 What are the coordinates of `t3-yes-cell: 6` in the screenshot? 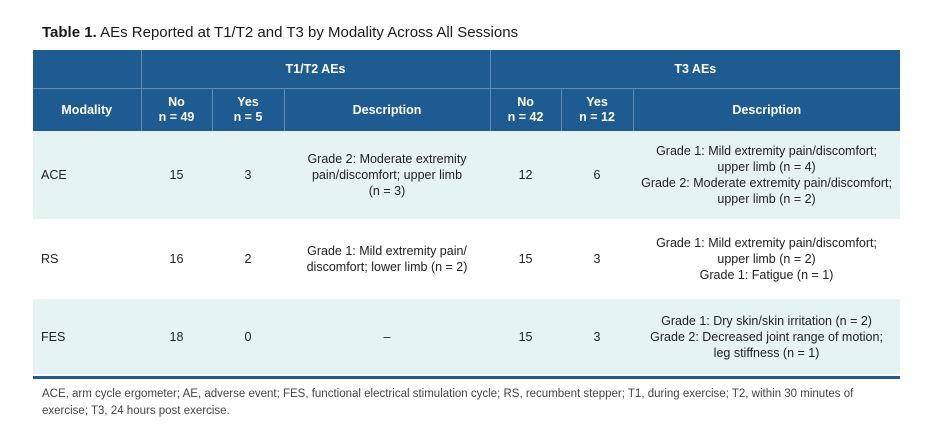 It's located at (597, 175).